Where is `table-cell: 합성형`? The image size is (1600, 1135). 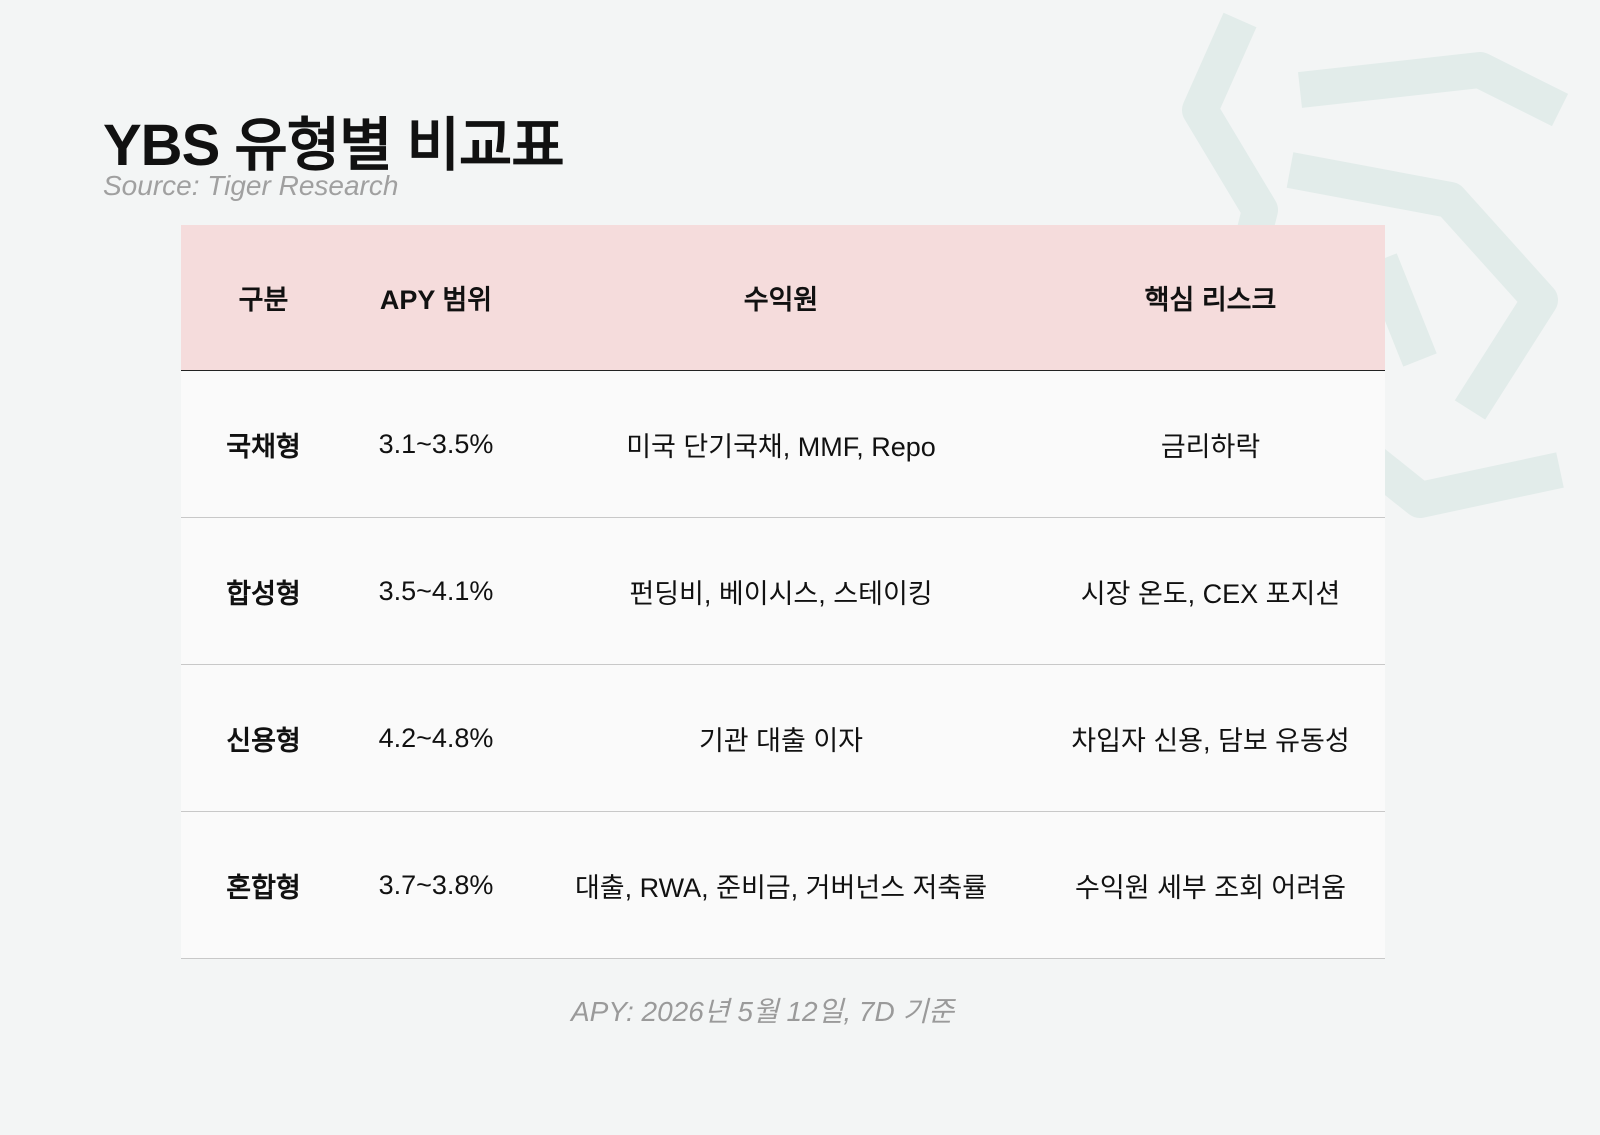 table-cell: 합성형 is located at coordinates (263, 593).